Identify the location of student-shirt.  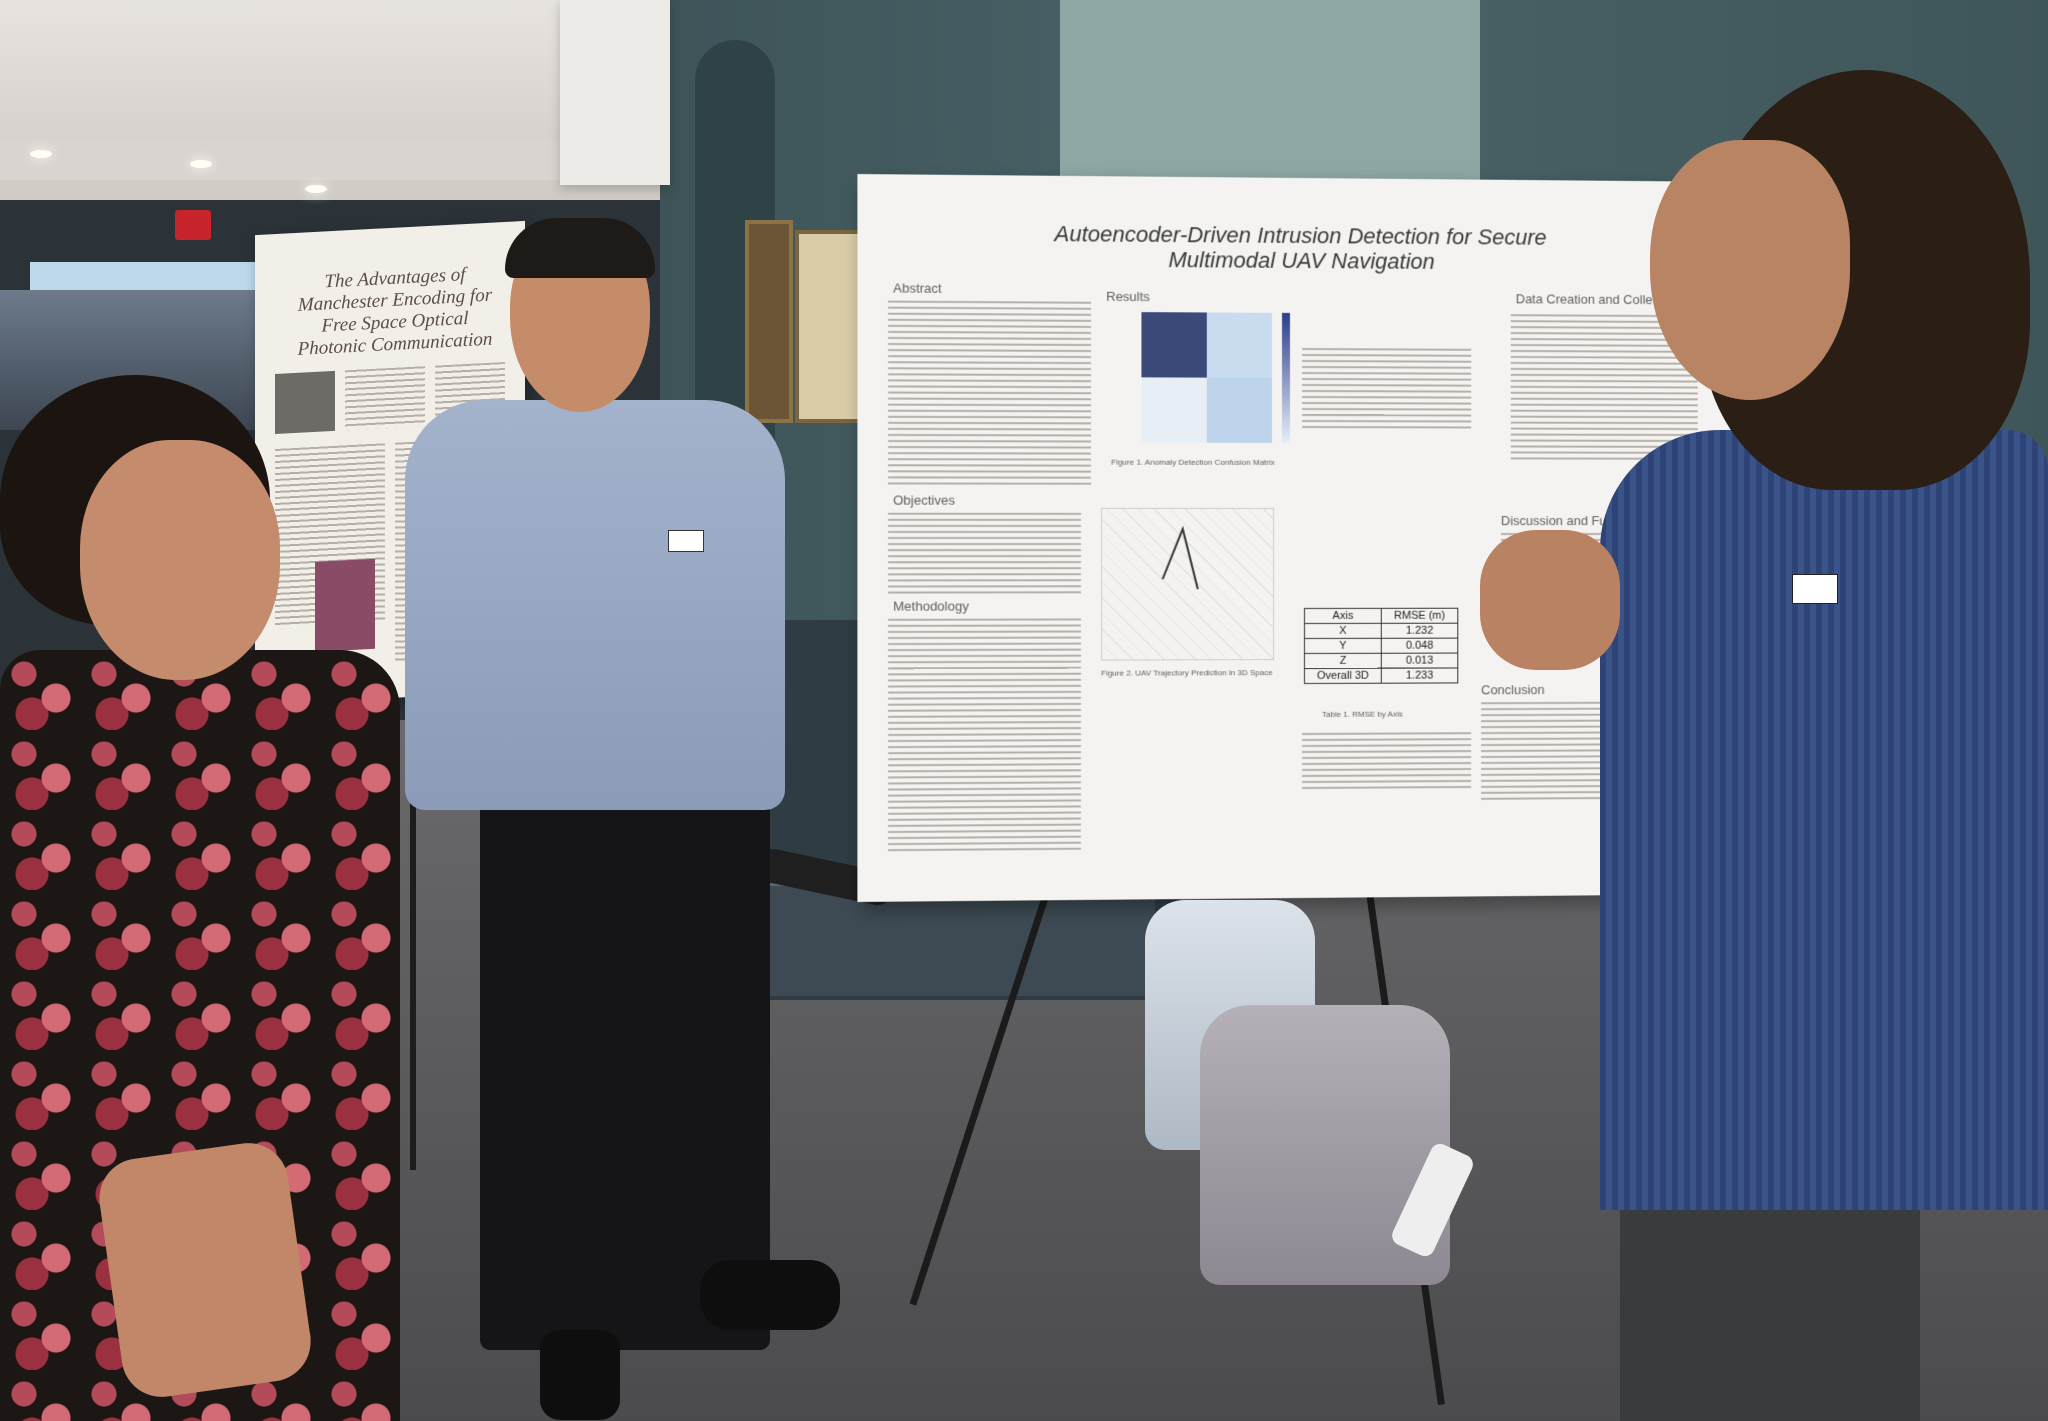
(1824, 820).